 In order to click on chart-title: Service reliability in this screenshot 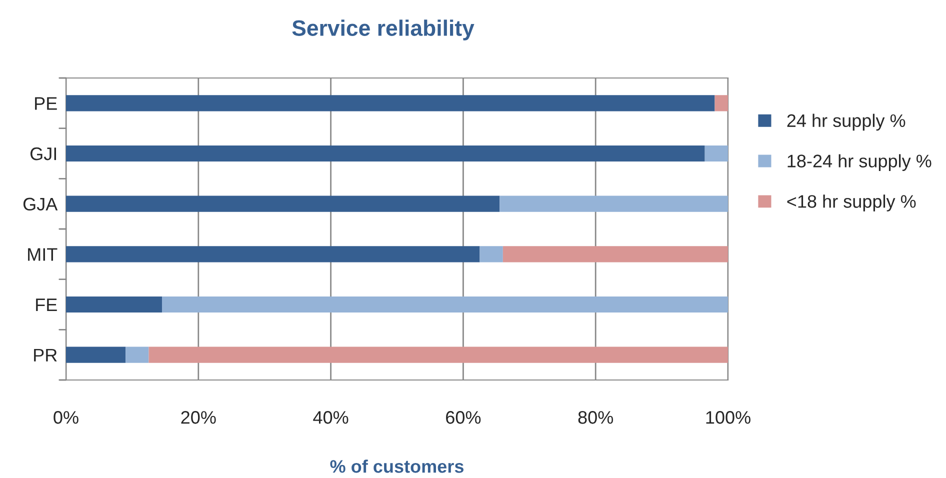, I will do `click(383, 30)`.